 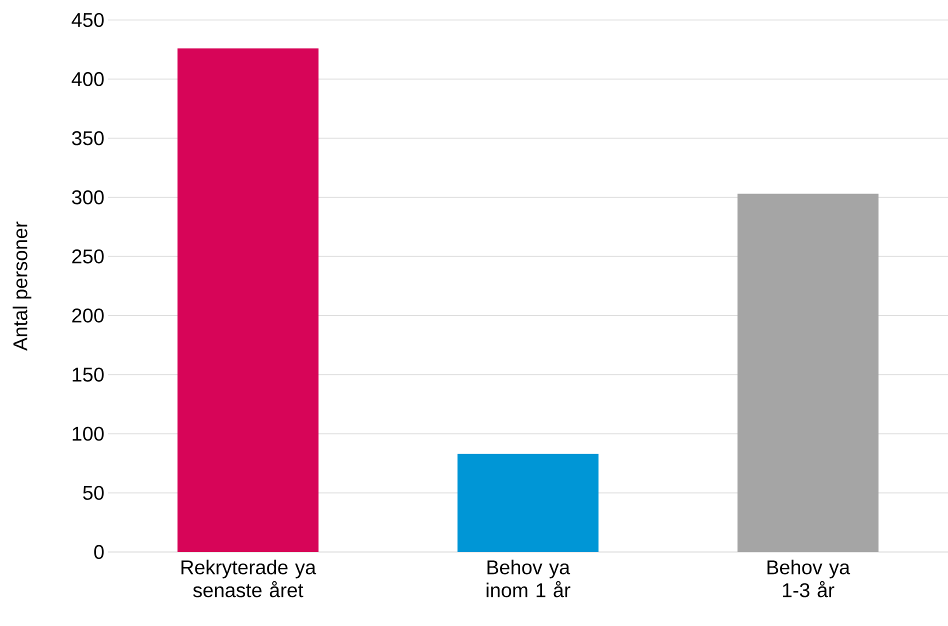 I want to click on y-tick-label: 100, so click(x=88, y=433).